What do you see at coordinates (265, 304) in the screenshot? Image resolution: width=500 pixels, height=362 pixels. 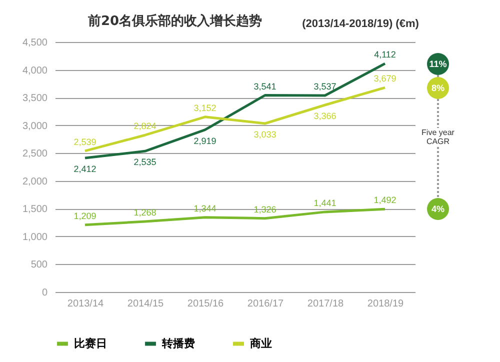 I see `x-tick-label: 2016/17` at bounding box center [265, 304].